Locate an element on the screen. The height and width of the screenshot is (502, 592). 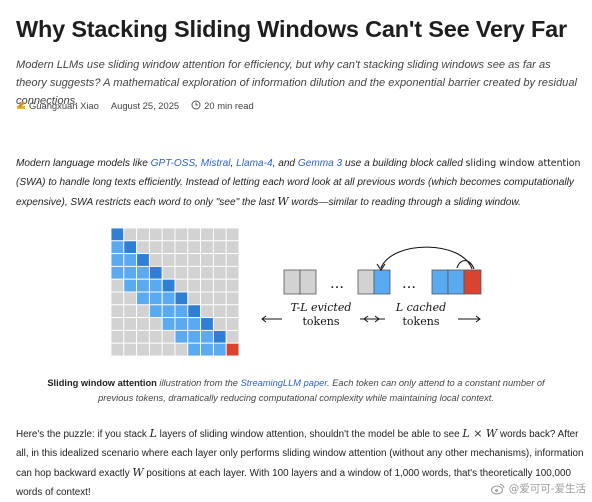
attention-arc-short is located at coordinates (465, 265).